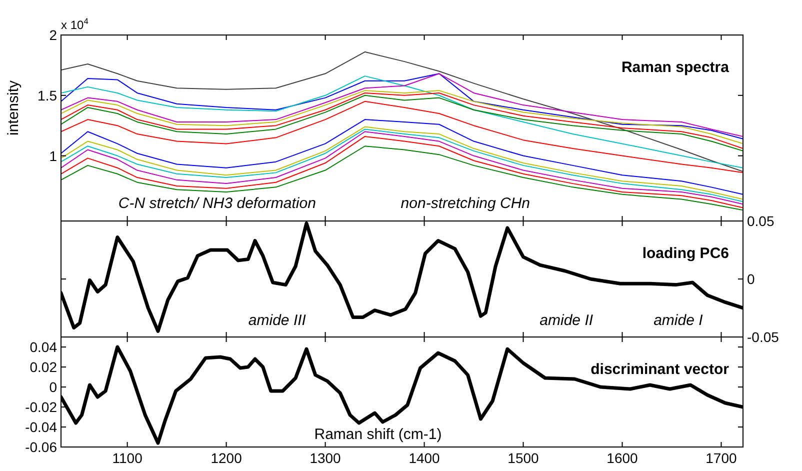  What do you see at coordinates (217, 203) in the screenshot?
I see `annotation: C-N stretch/ NH3 deformation` at bounding box center [217, 203].